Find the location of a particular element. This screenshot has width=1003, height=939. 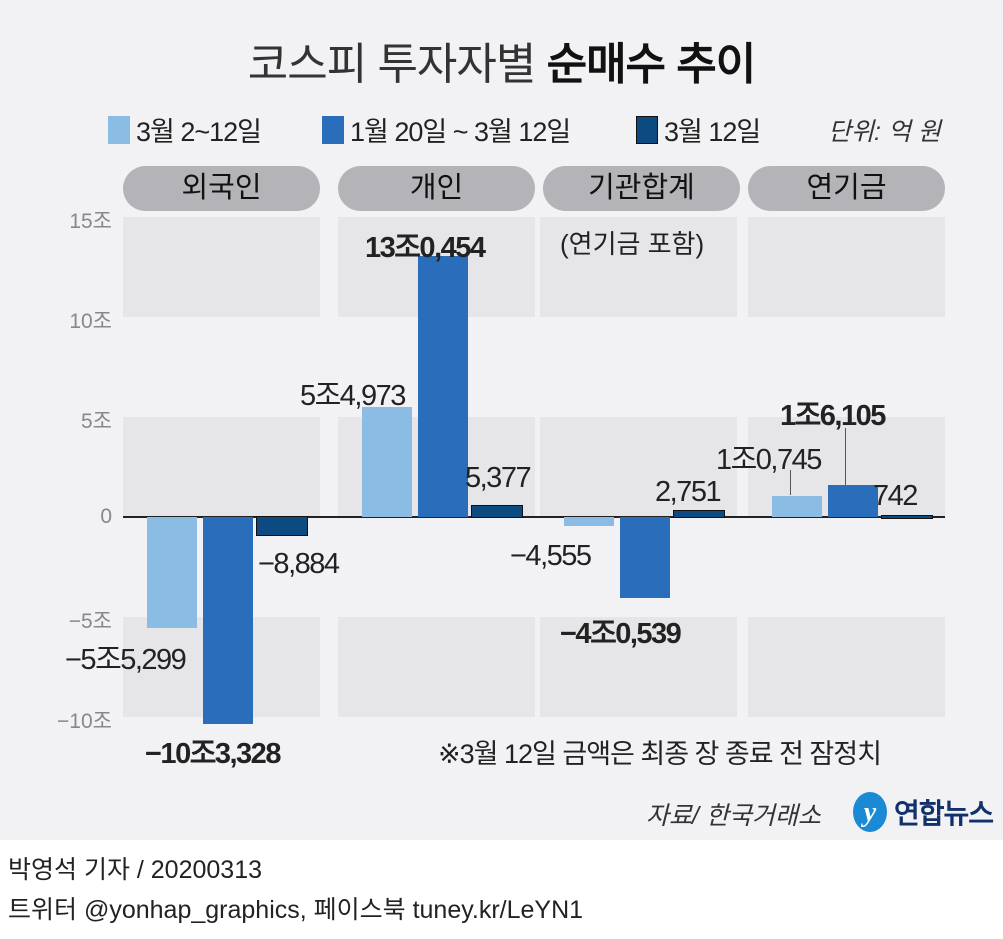

y-tick-label: 10조 is located at coordinates (90, 321).